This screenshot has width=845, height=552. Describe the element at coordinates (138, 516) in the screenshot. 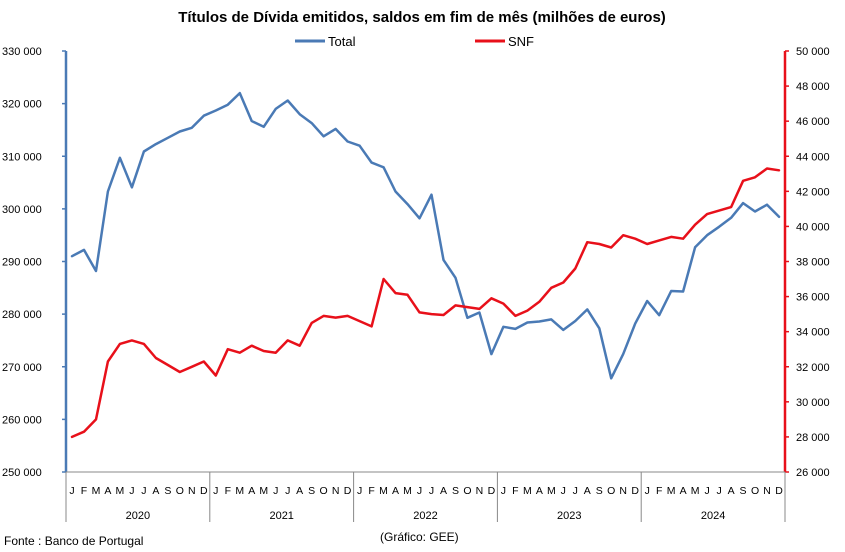

I see `year-label: 2020` at that location.